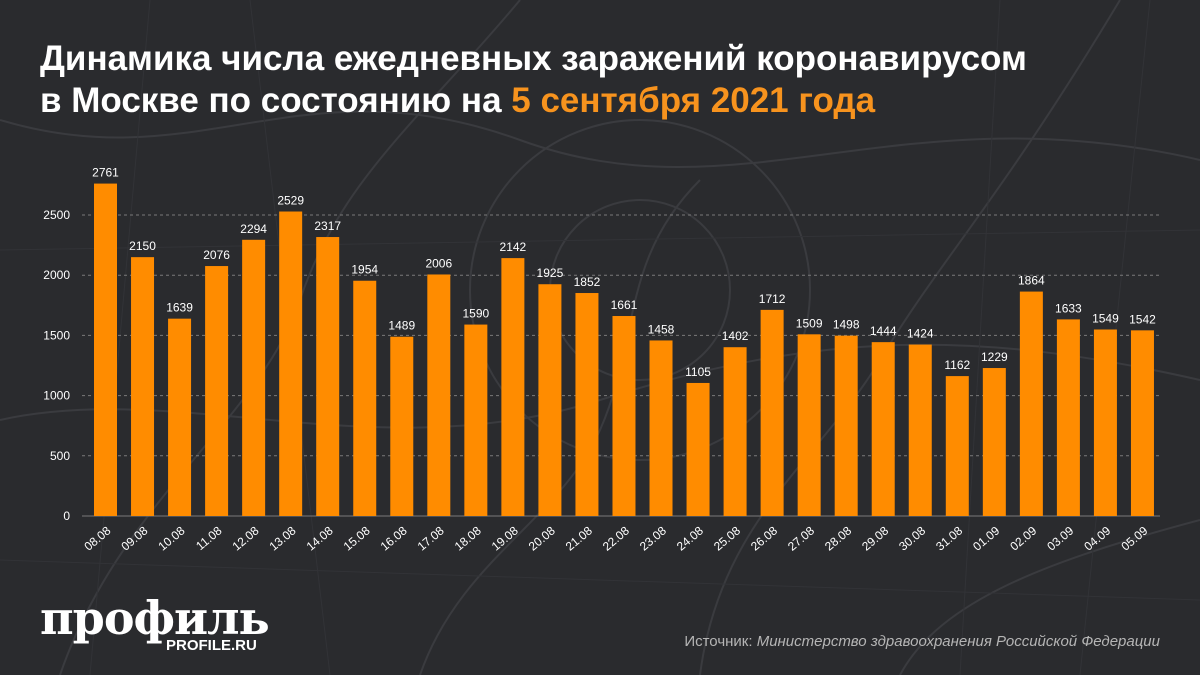 This screenshot has height=675, width=1200. I want to click on source-prefix: Источник:, so click(720, 641).